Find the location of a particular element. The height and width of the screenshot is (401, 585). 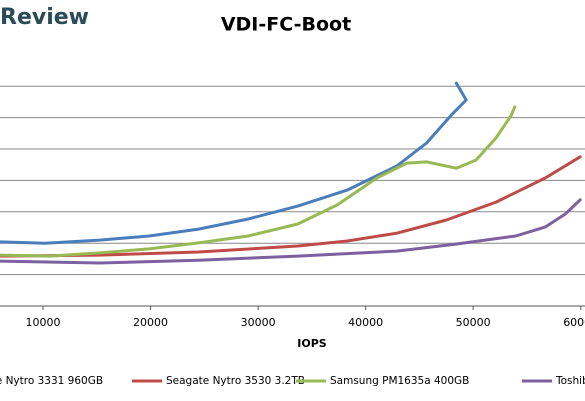

x-tick-label: 20000 is located at coordinates (150, 322).